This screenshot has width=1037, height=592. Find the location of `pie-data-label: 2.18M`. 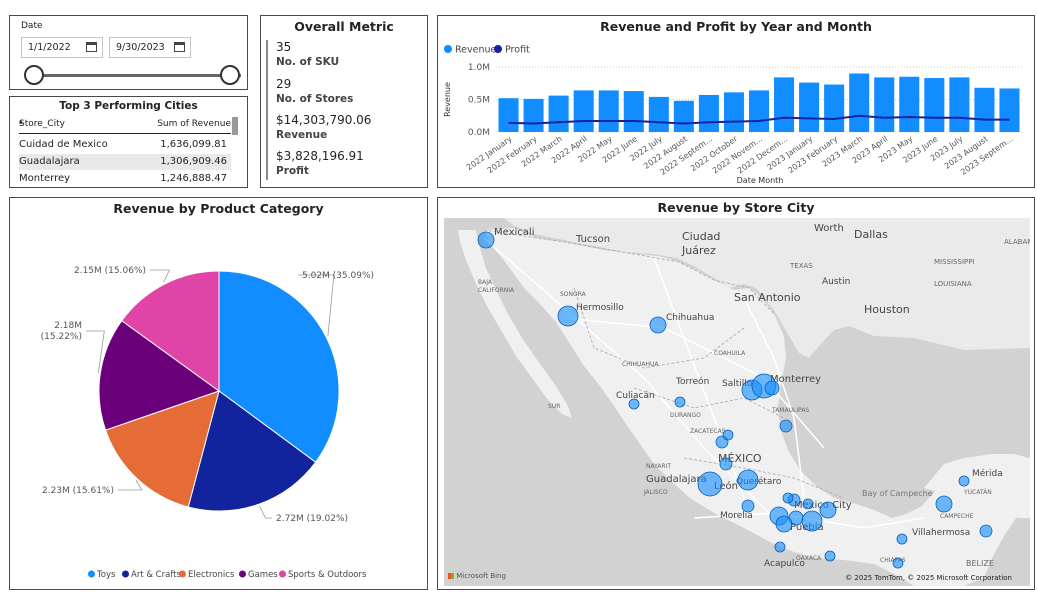

pie-data-label: 2.18M is located at coordinates (68, 326).